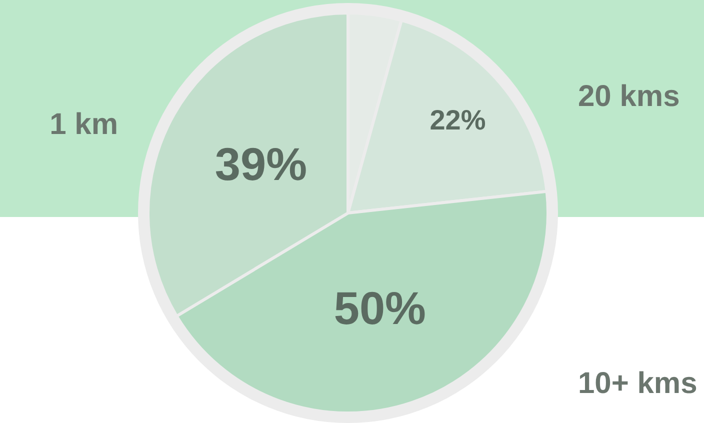  I want to click on data-label: 50%, so click(380, 308).